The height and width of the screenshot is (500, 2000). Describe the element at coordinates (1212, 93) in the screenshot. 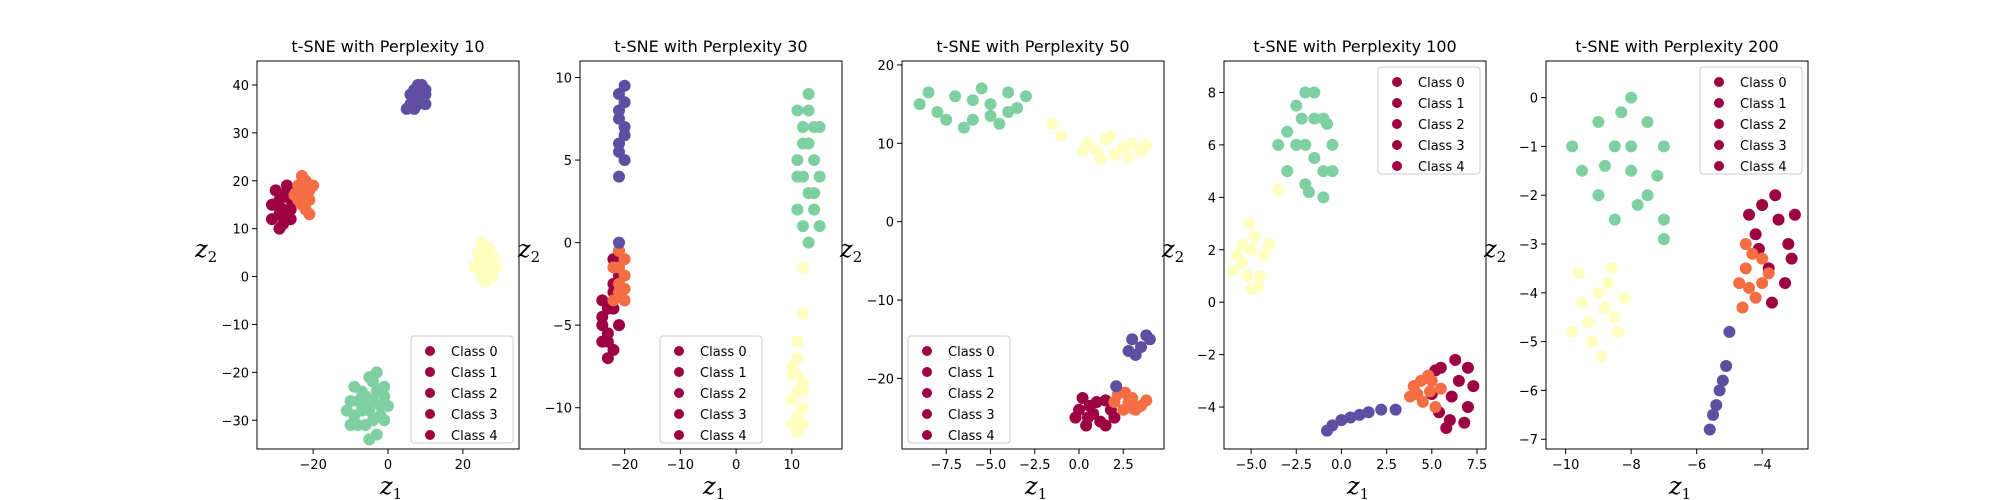

I see `y-tick-label: 8` at that location.